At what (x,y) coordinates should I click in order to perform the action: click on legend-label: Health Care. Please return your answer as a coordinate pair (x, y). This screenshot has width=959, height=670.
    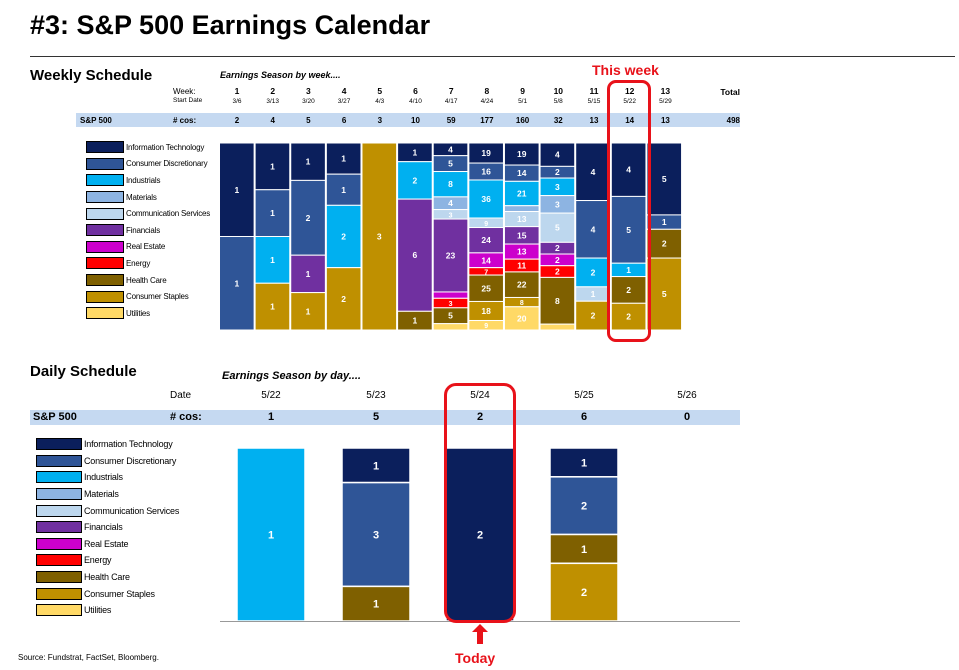
    Looking at the image, I should click on (146, 280).